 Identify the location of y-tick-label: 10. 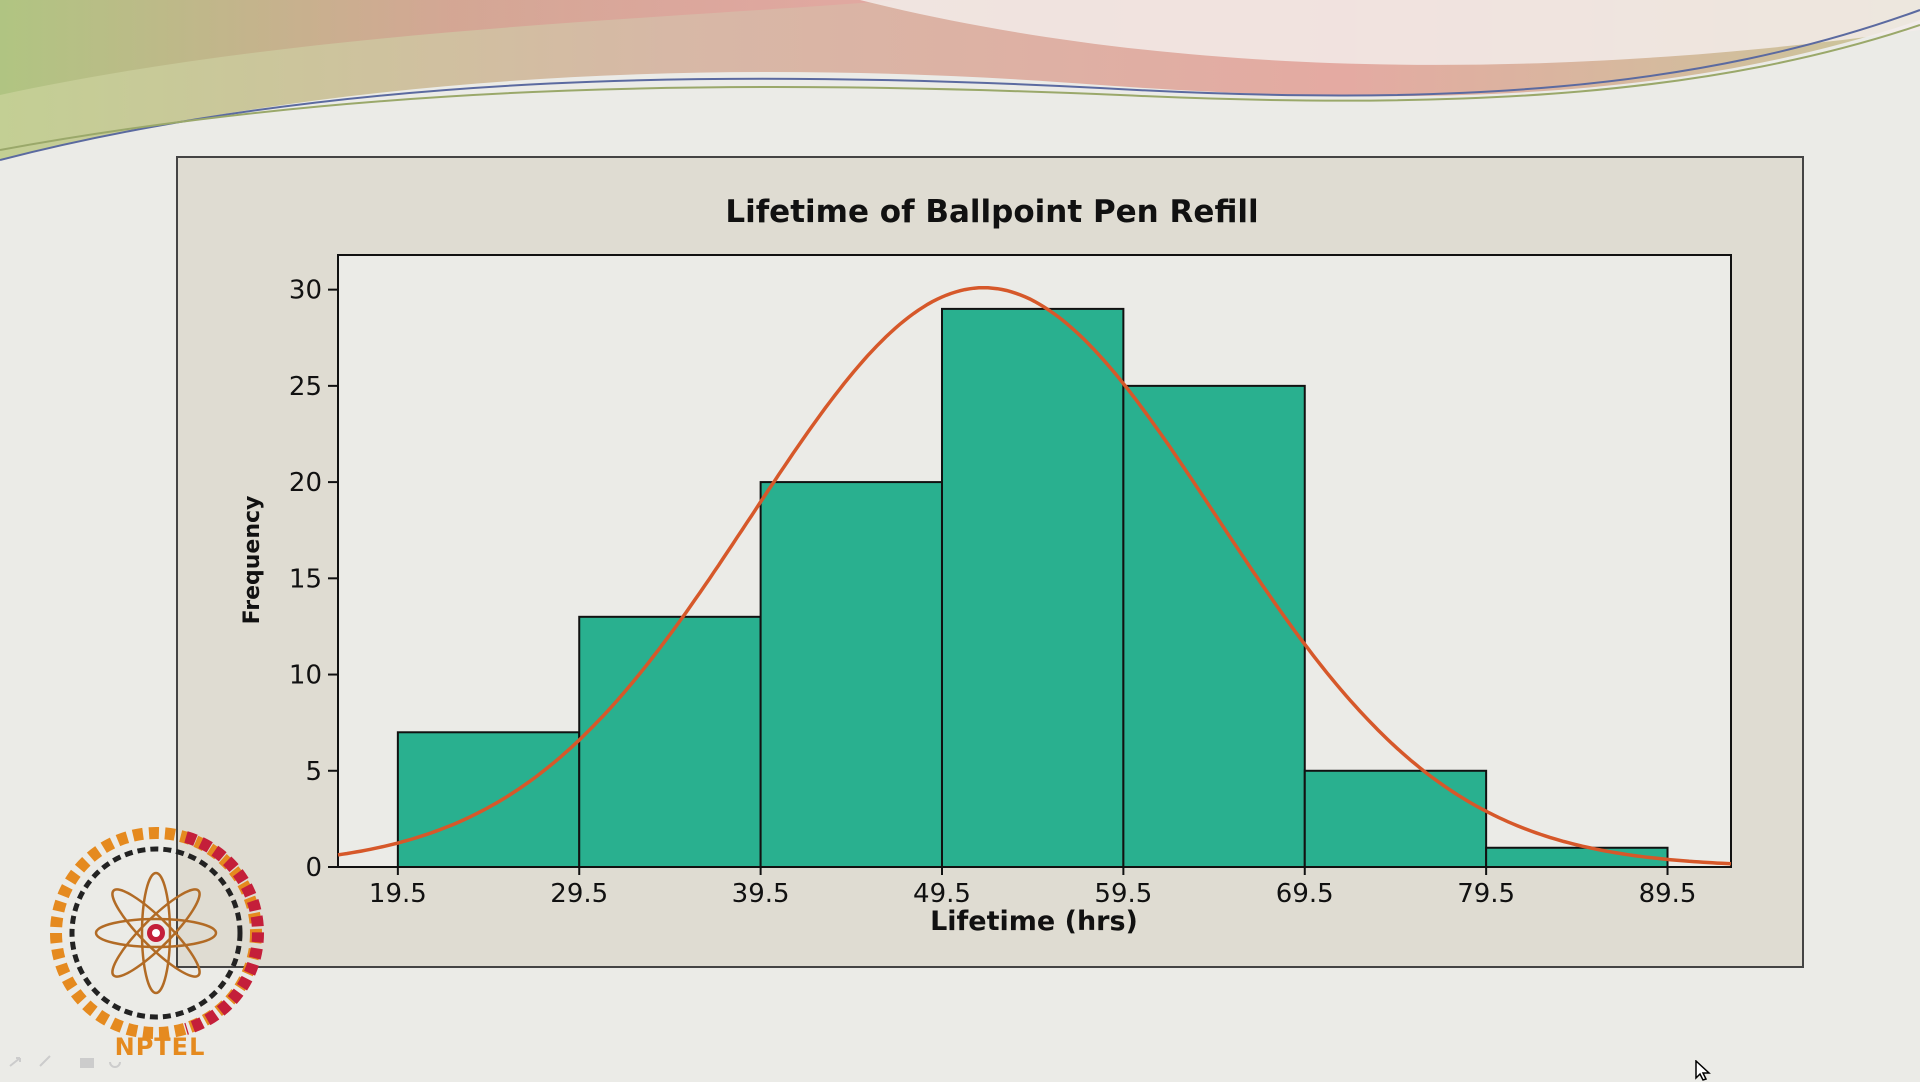
(305, 676).